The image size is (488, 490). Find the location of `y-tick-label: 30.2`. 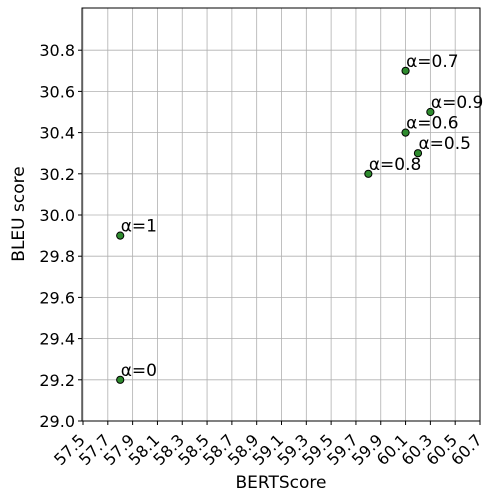

y-tick-label: 30.2 is located at coordinates (57, 174).